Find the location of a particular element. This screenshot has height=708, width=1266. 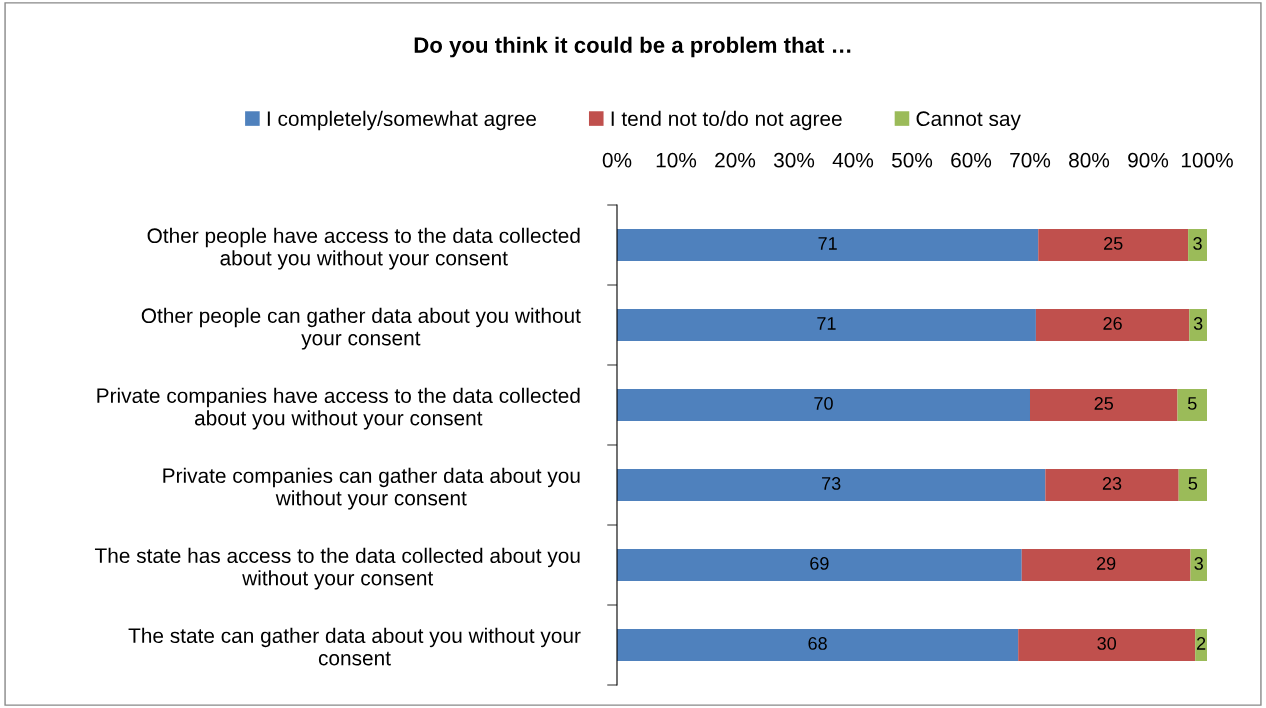

y-tick-label: Other people can gather data about you without your consent is located at coordinates (361, 328).